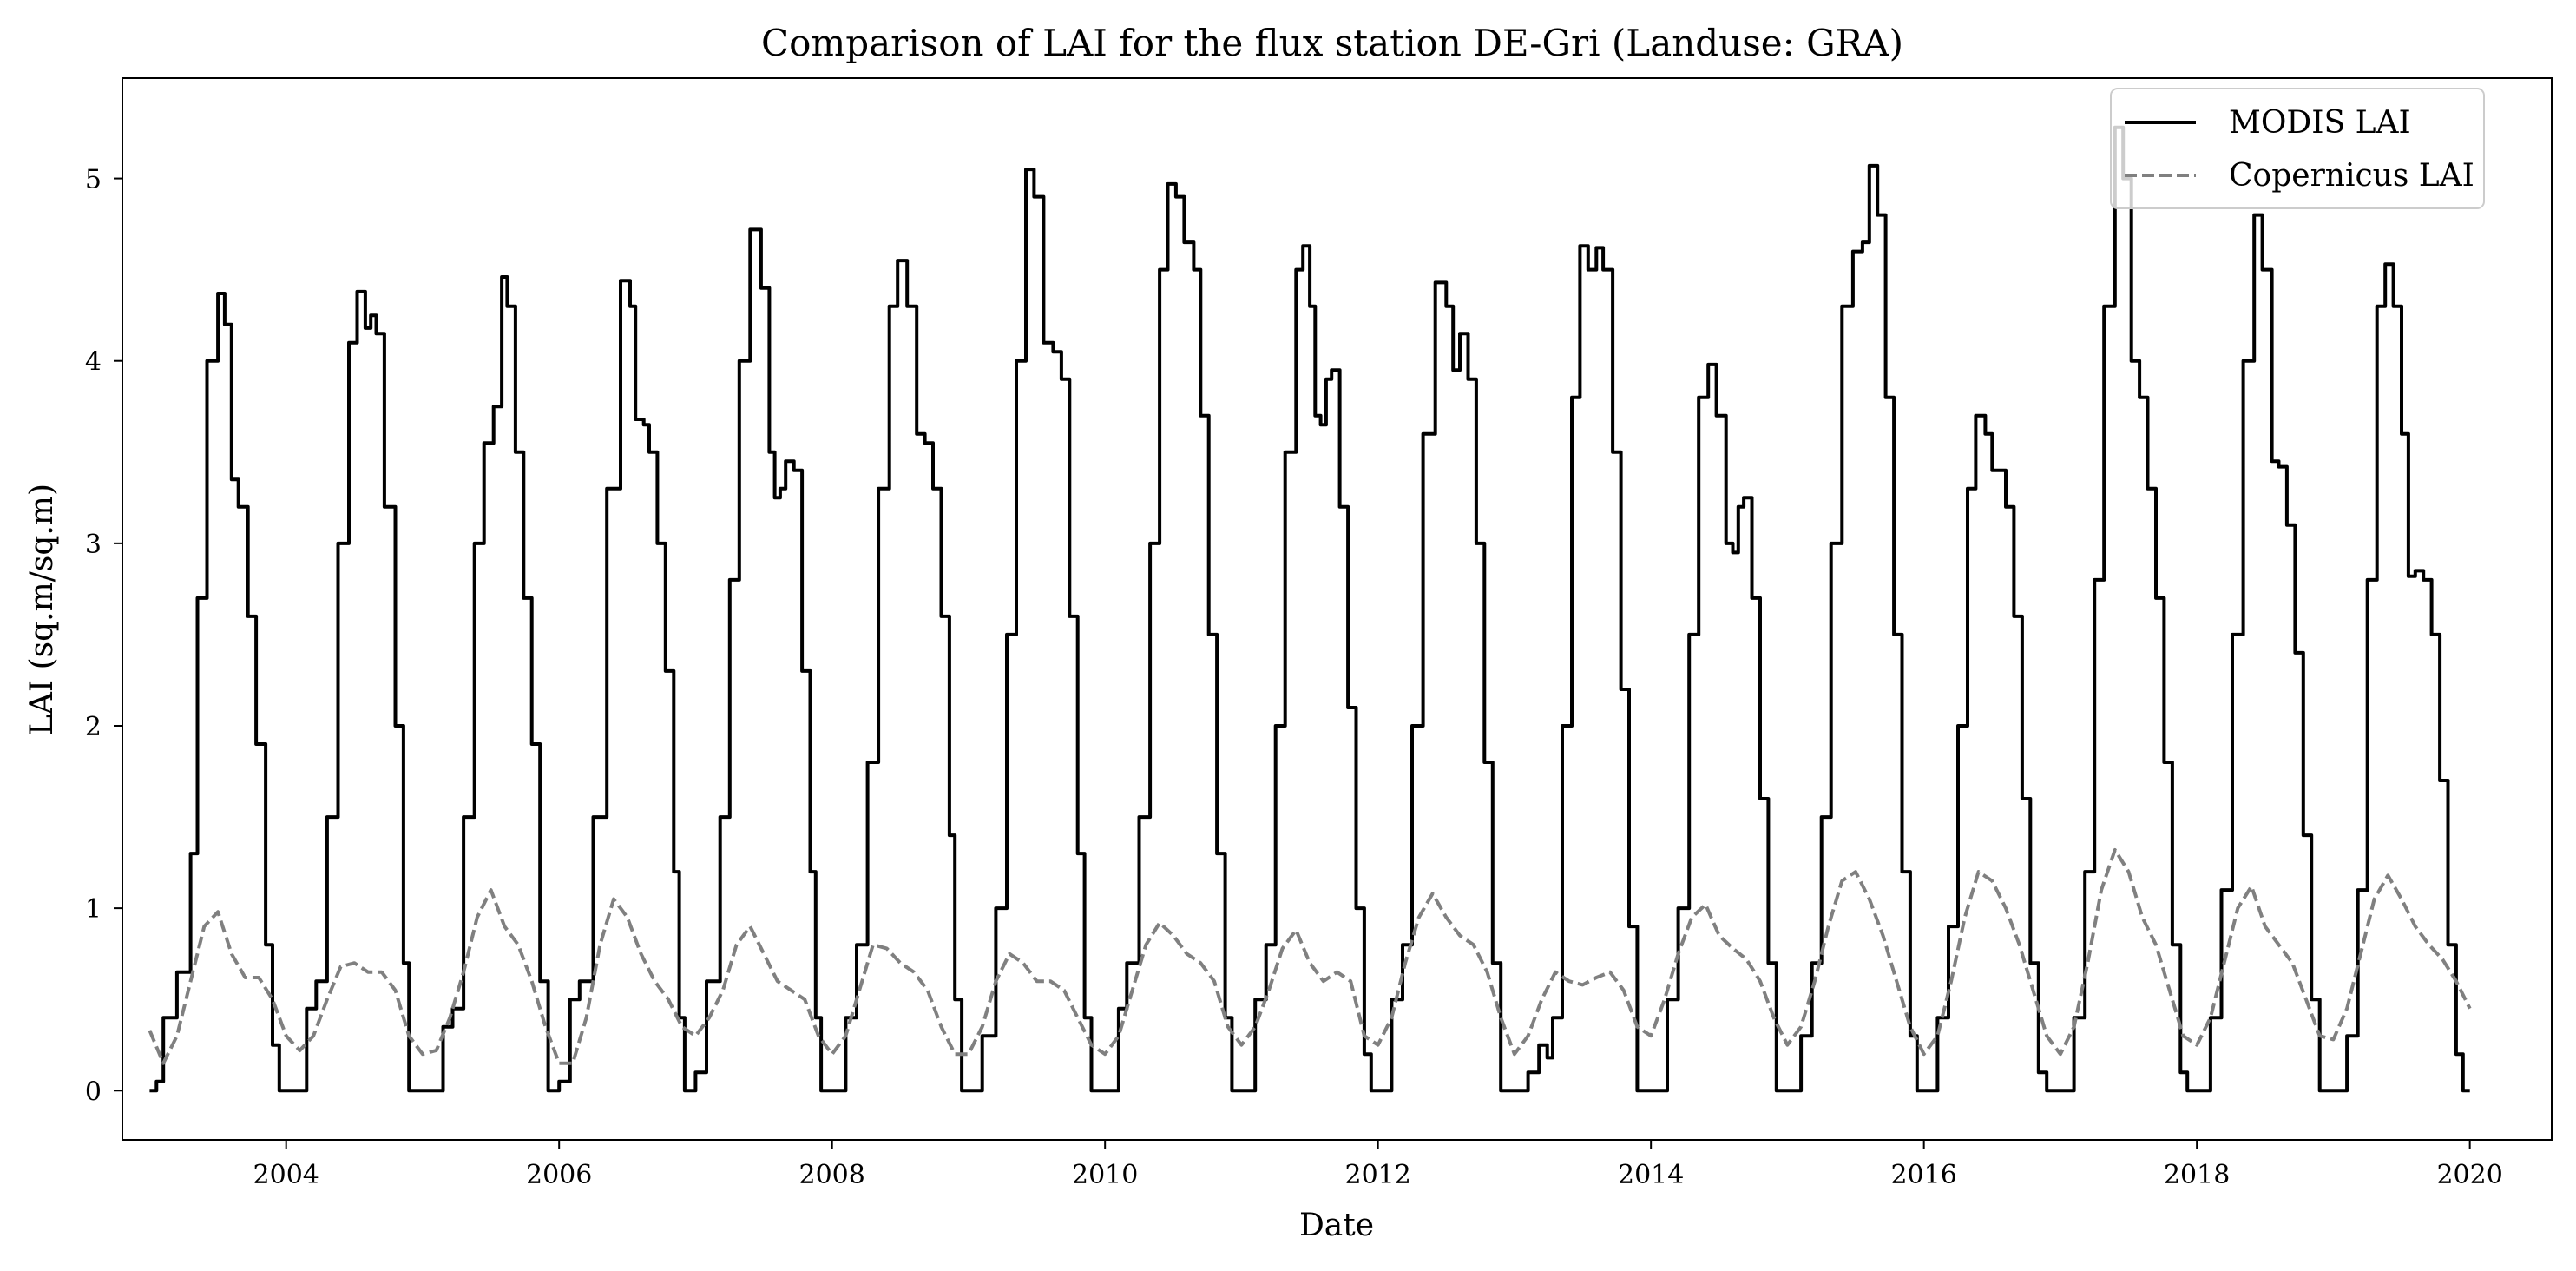  Describe the element at coordinates (559, 1175) in the screenshot. I see `x-tick-label: 2006` at that location.